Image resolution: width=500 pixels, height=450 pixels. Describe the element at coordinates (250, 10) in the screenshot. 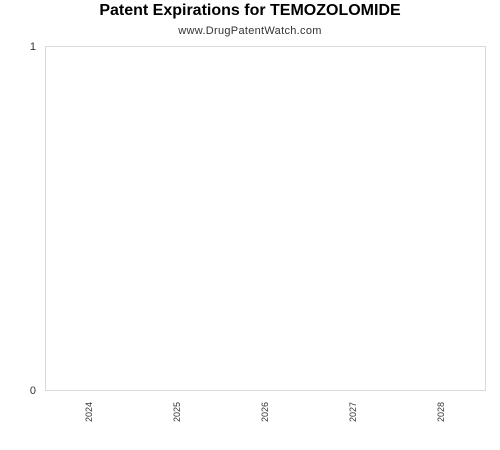

I see `chart-title: Patent Expirations for TEMOZOLOMIDE` at that location.